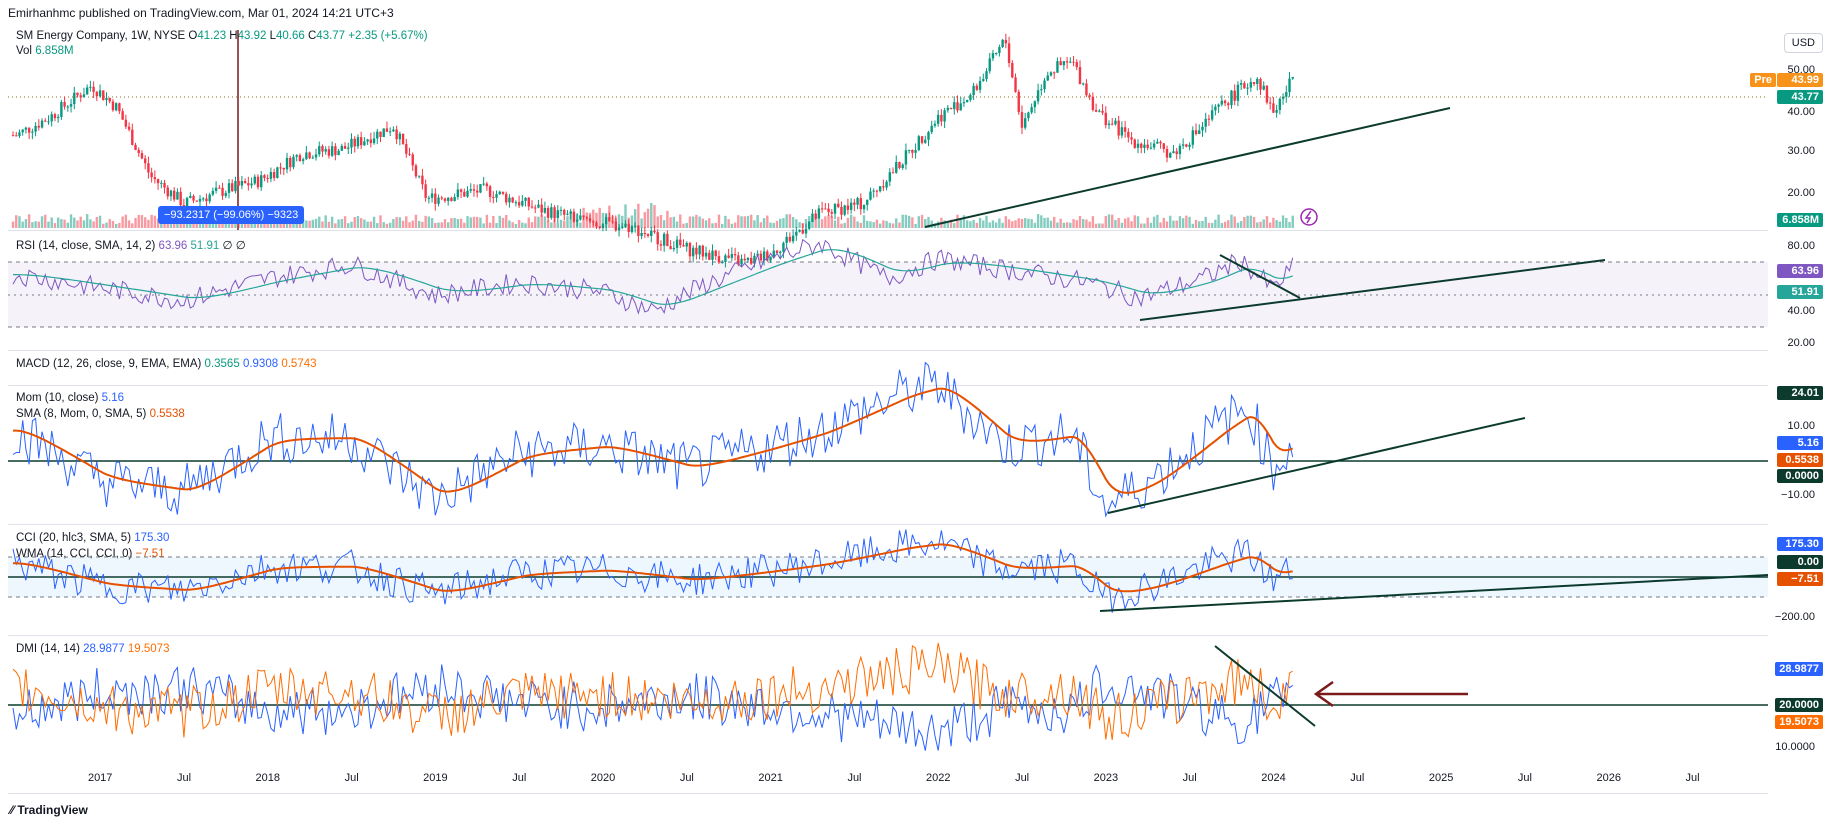 Image resolution: width=1835 pixels, height=827 pixels. I want to click on dmi-plus-badge: 28.9877, so click(1799, 669).